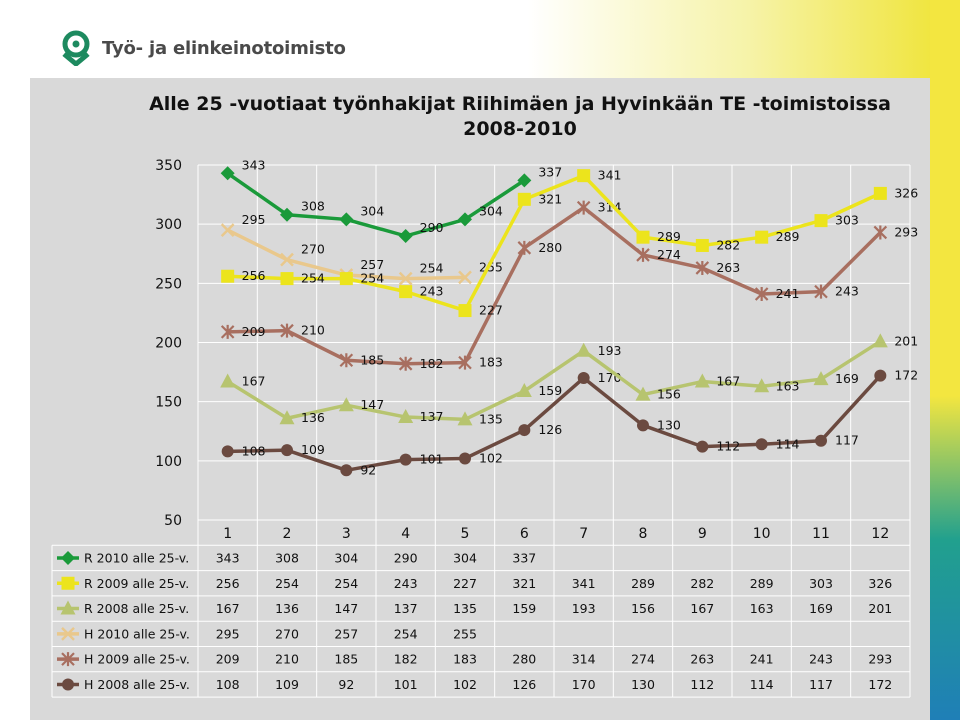 The height and width of the screenshot is (720, 960). Describe the element at coordinates (702, 684) in the screenshot. I see `table-cell: 112` at that location.